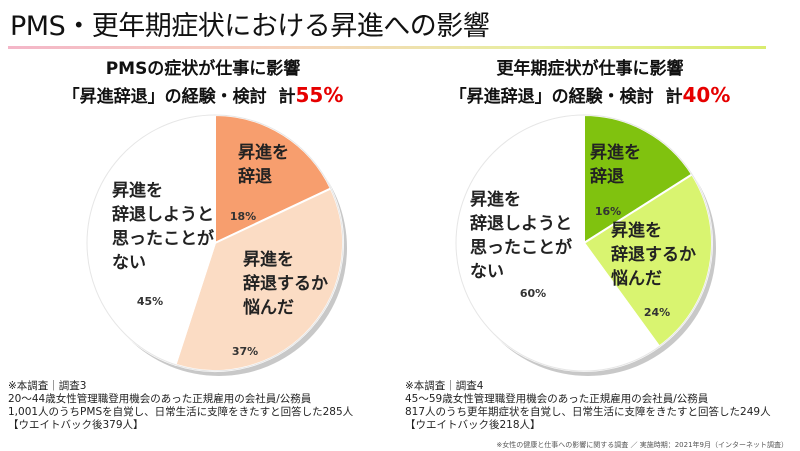 The image size is (800, 451). I want to click on total-value: 40%, so click(706, 95).